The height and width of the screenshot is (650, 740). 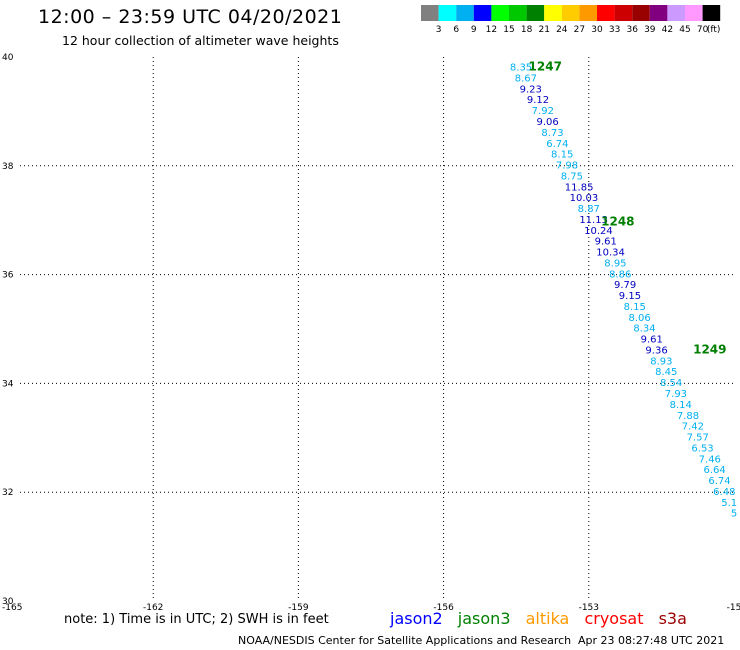 I want to click on legend-entry-jason3: jason3, so click(x=484, y=618).